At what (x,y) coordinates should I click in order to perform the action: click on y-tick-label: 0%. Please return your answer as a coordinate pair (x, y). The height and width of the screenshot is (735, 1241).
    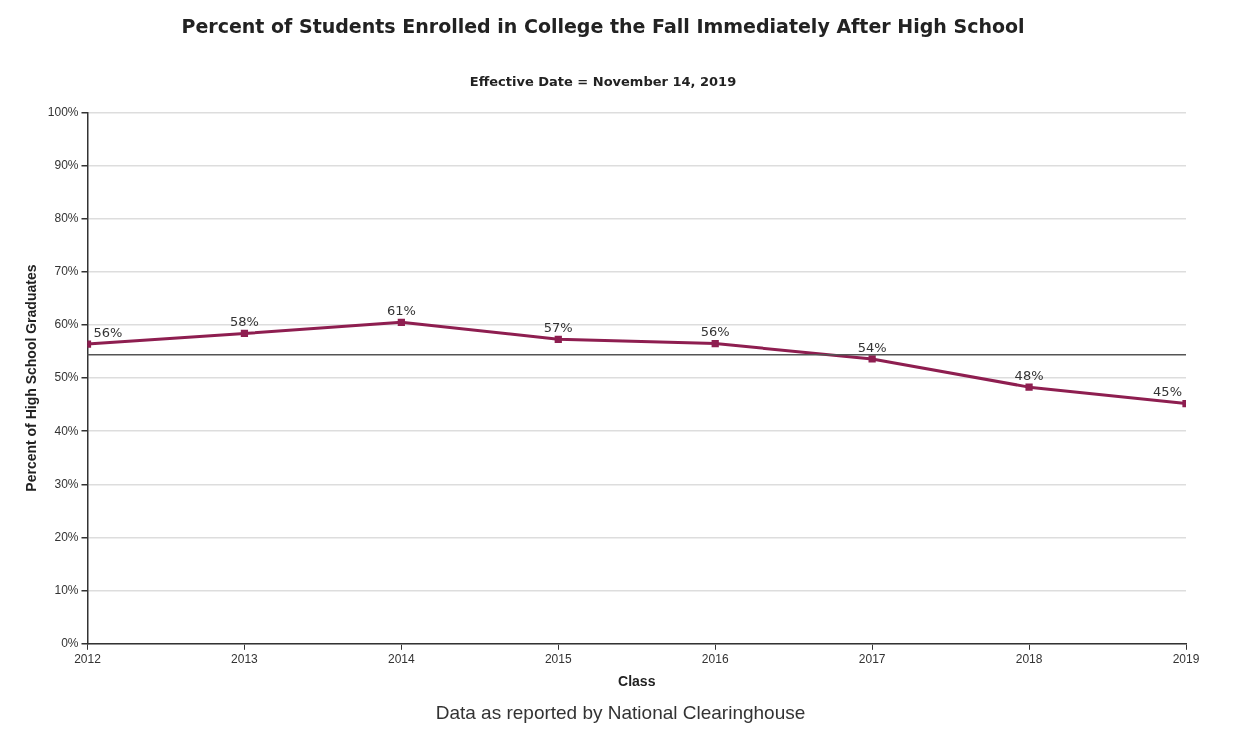
    Looking at the image, I should click on (70, 643).